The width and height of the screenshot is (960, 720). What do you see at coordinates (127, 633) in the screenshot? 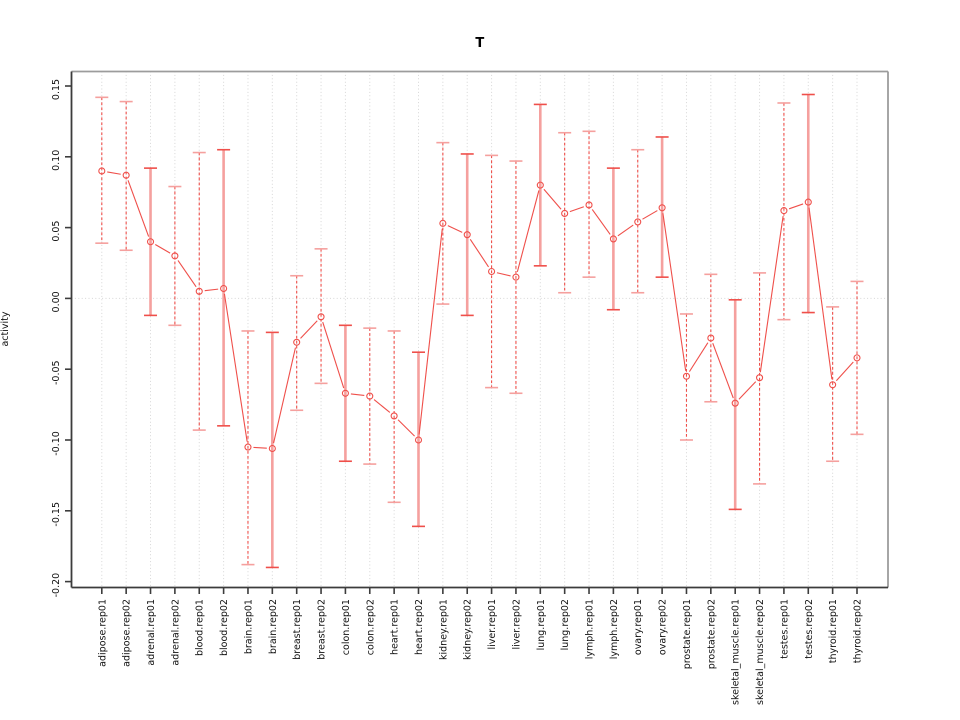
I see `x-axis-tick-label: adipose.rep02` at bounding box center [127, 633].